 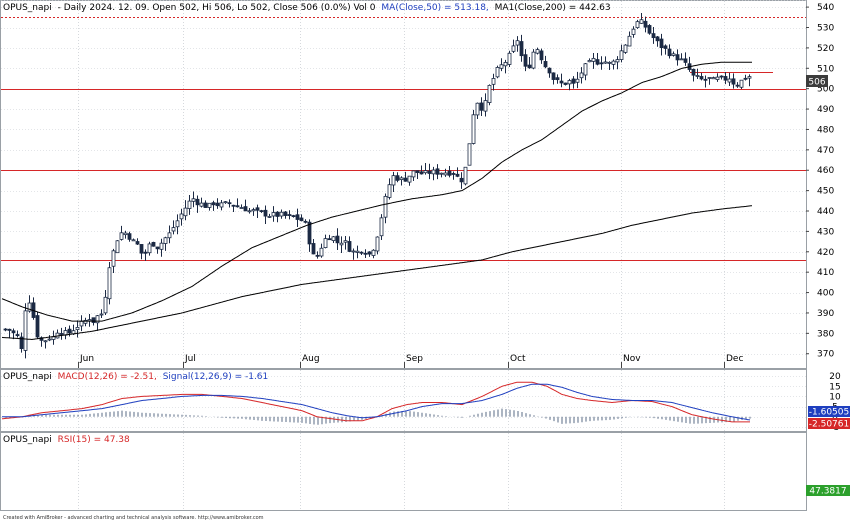 What do you see at coordinates (434, 8) in the screenshot?
I see `ma50-header: MA(Close,50) = 513.18,` at bounding box center [434, 8].